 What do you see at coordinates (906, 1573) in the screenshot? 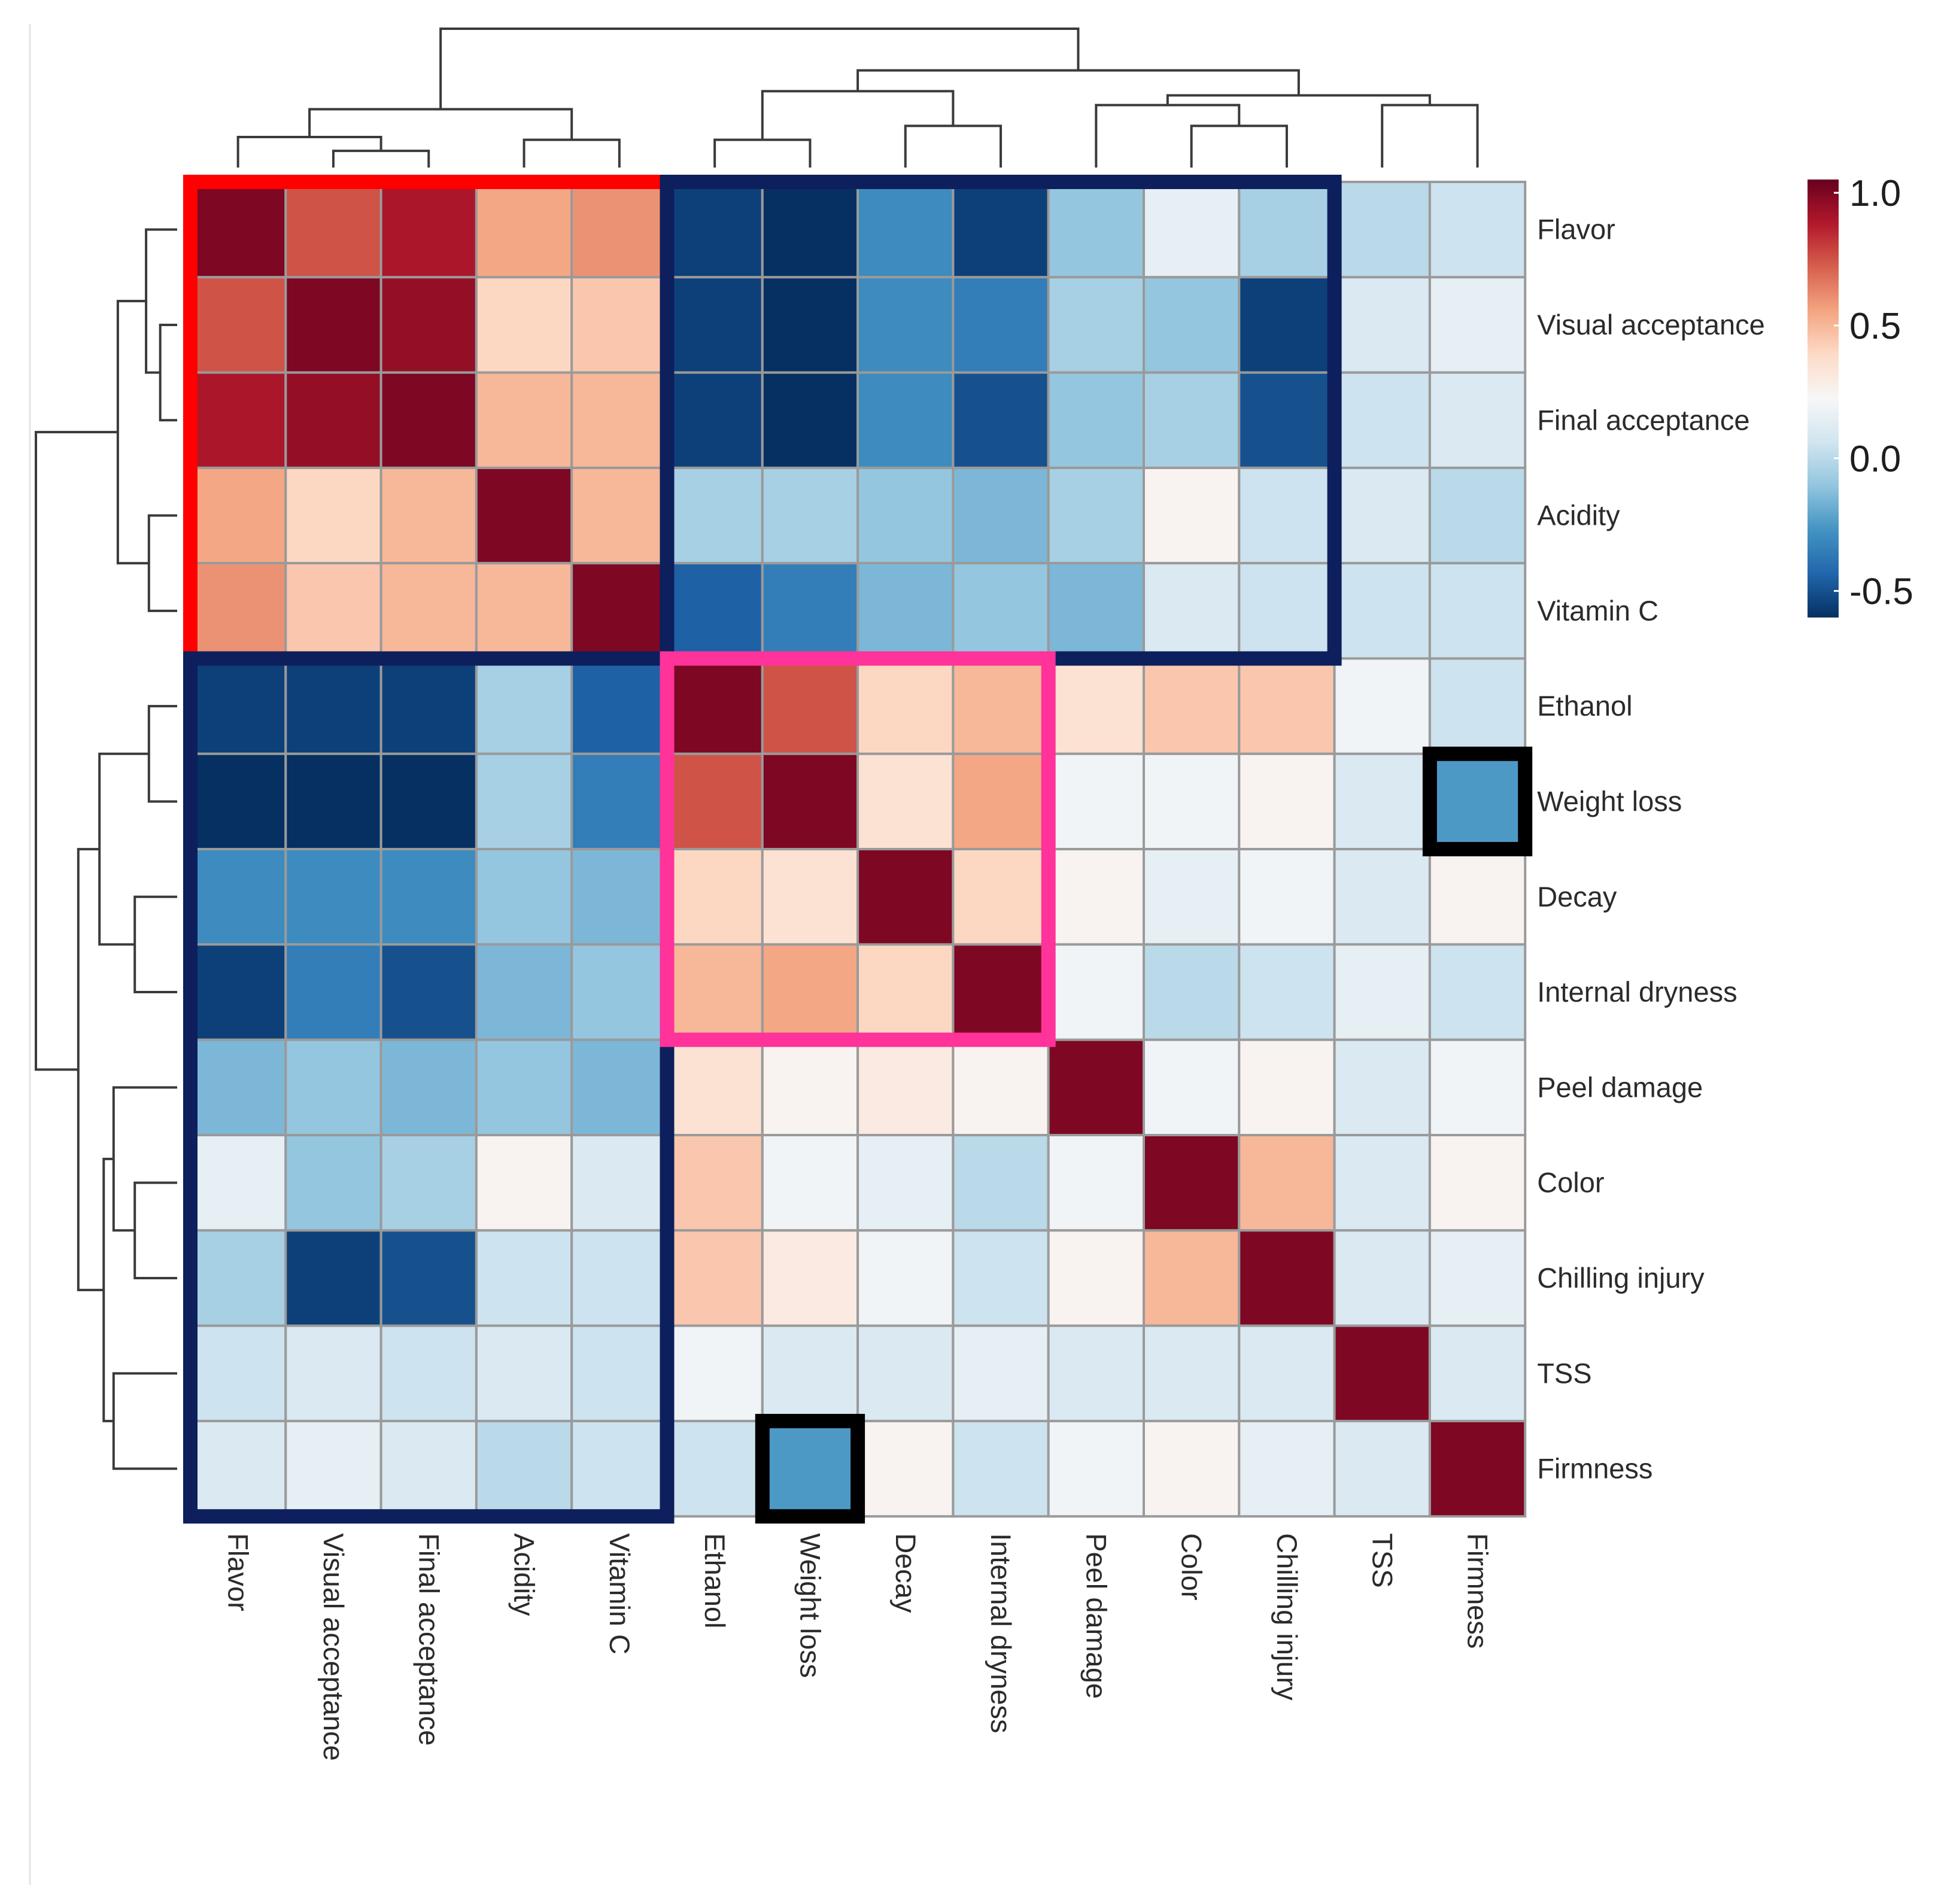
I see `column-label-decay: Decay` at bounding box center [906, 1573].